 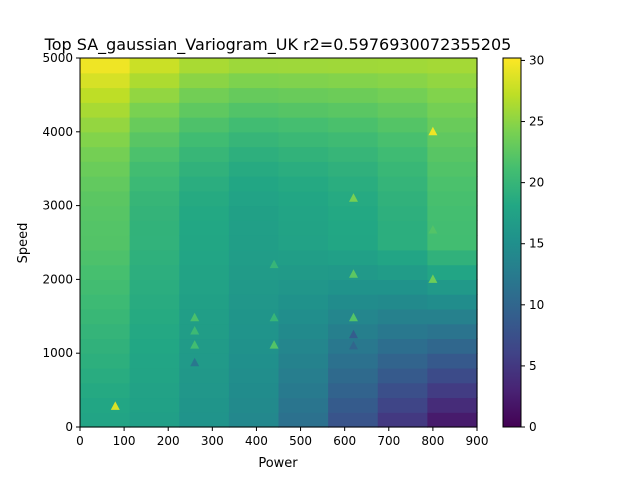 I want to click on y-tick-label: 5000, so click(x=57, y=58).